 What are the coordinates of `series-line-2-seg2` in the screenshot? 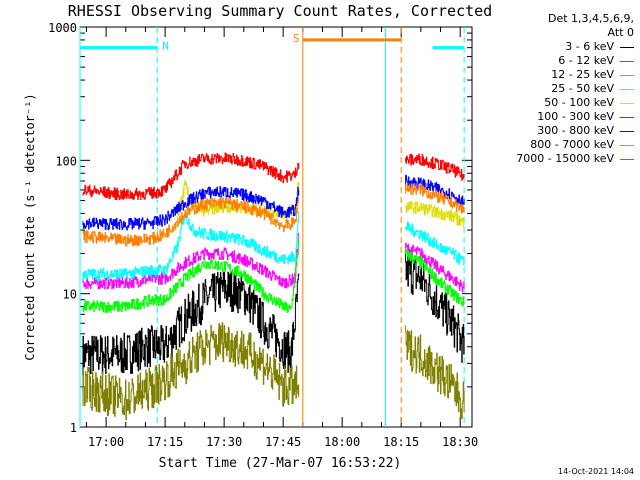 It's located at (435, 277).